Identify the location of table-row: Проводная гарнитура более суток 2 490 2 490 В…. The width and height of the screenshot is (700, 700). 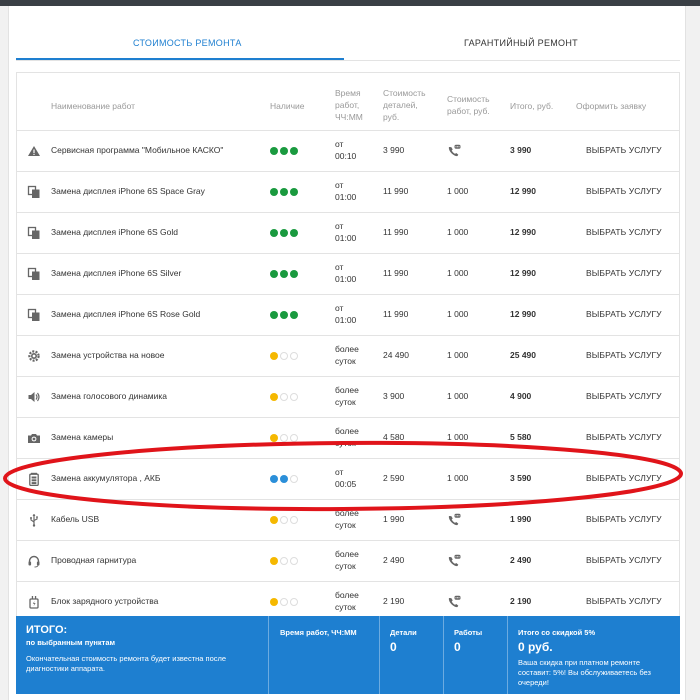
(348, 561).